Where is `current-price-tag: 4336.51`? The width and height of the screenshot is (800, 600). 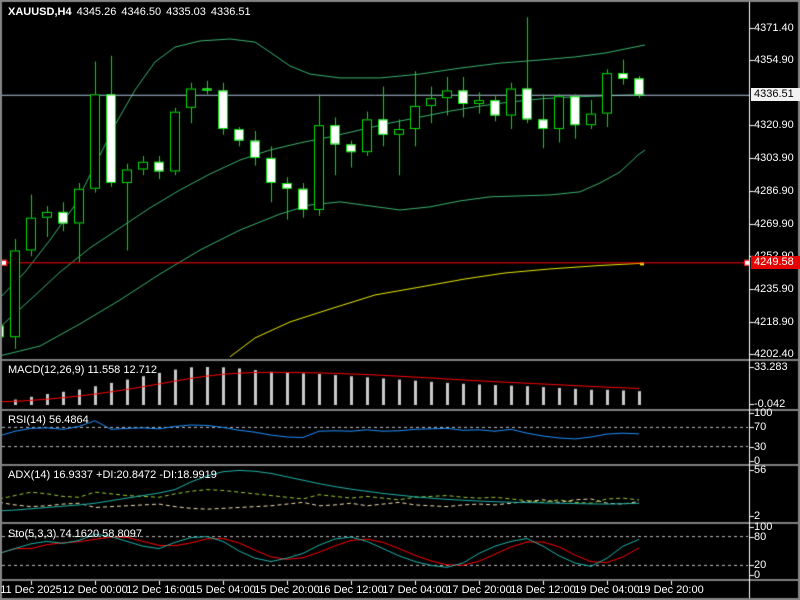 current-price-tag: 4336.51 is located at coordinates (775, 94).